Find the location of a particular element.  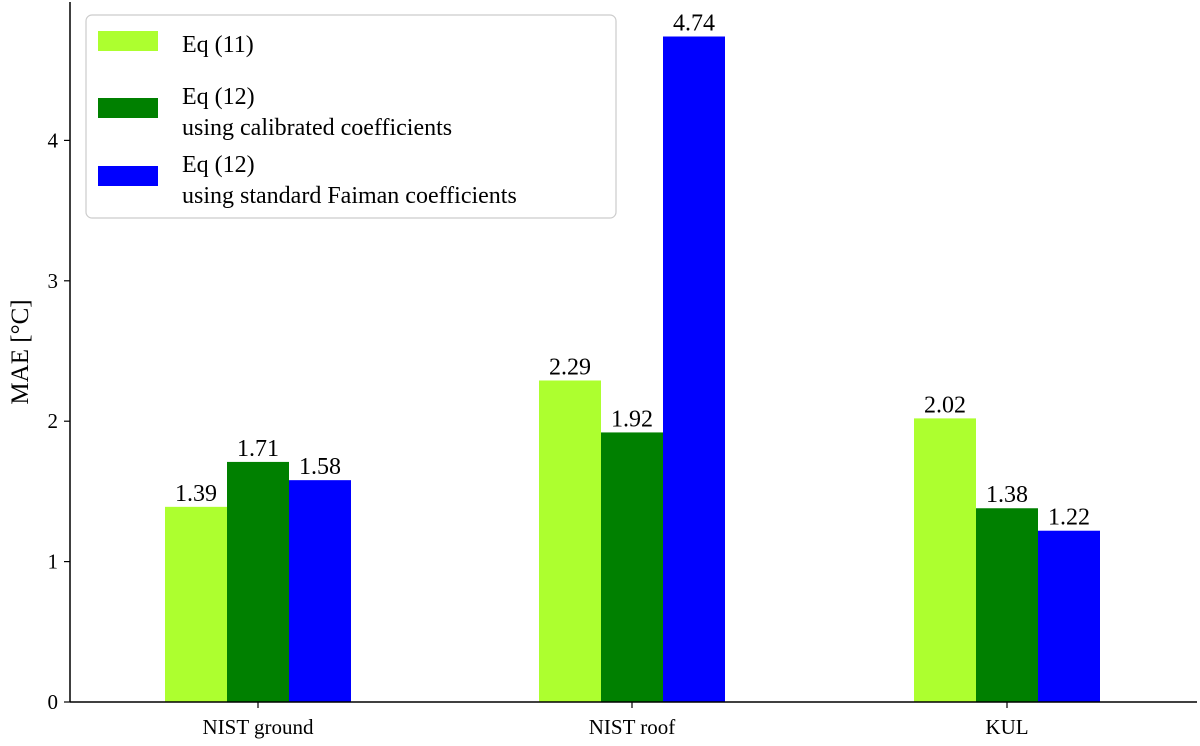

data-label: 1.38 is located at coordinates (1007, 495).